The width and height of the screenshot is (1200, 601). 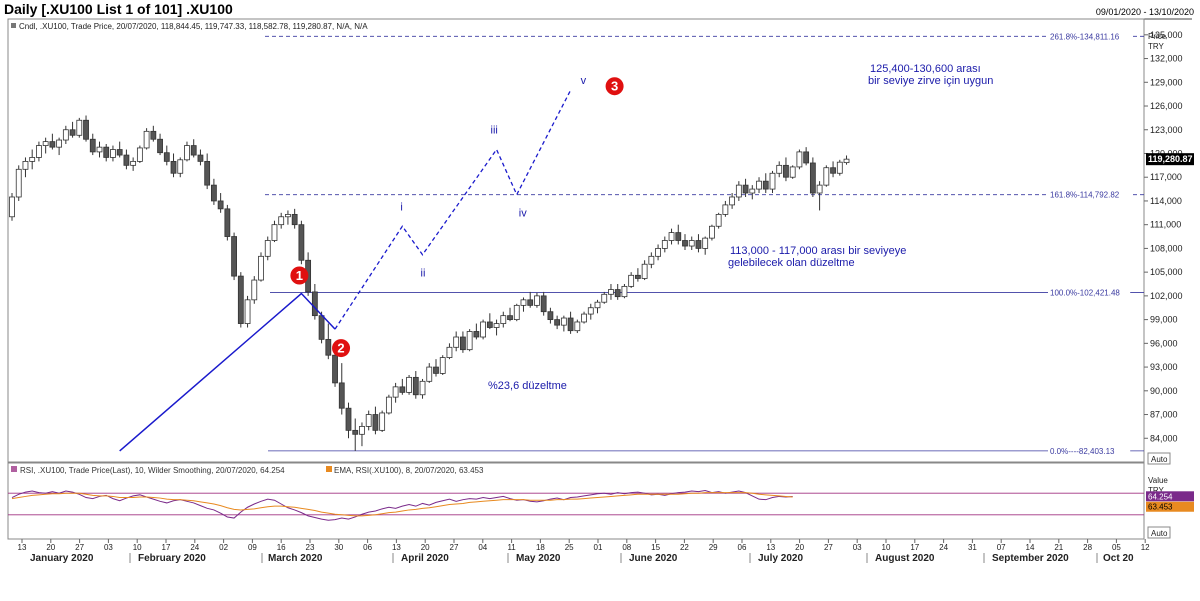 What do you see at coordinates (62, 558) in the screenshot?
I see `month-label: January 2020` at bounding box center [62, 558].